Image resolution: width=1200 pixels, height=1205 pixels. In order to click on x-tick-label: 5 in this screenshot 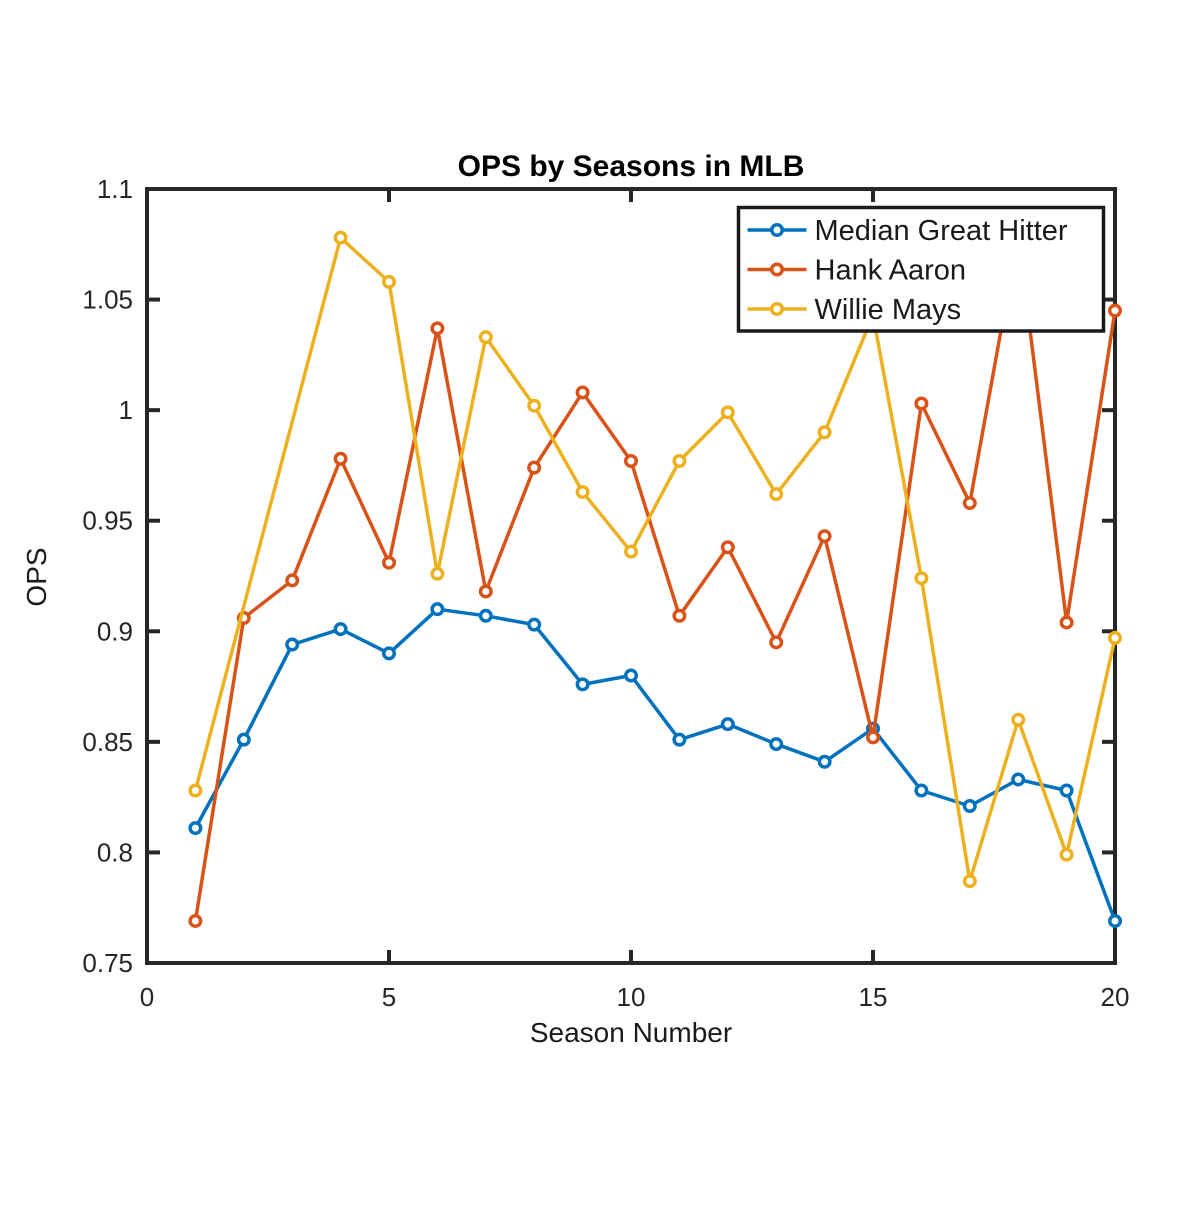, I will do `click(389, 997)`.